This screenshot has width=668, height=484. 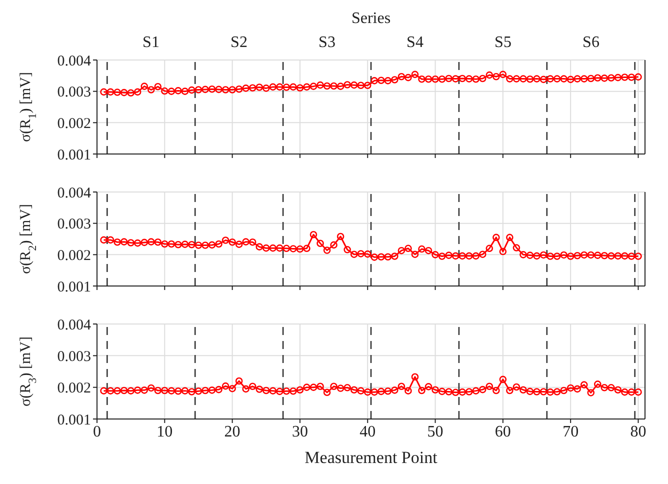 What do you see at coordinates (151, 43) in the screenshot?
I see `text: S1` at bounding box center [151, 43].